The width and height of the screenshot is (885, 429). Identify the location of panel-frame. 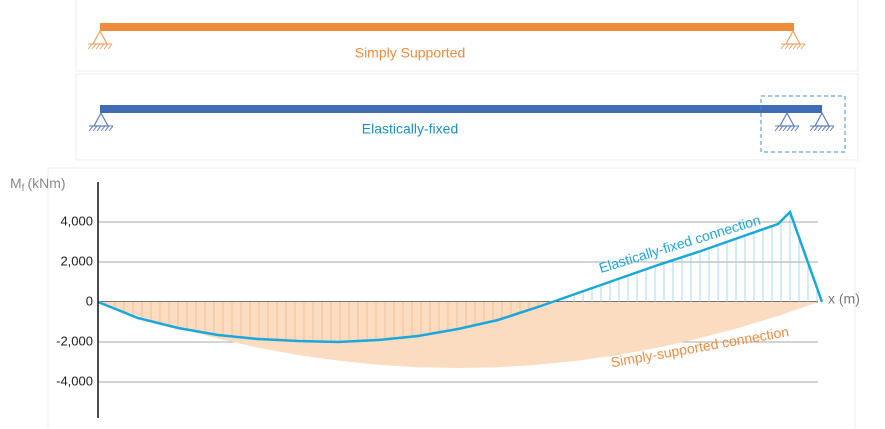
(467, 36).